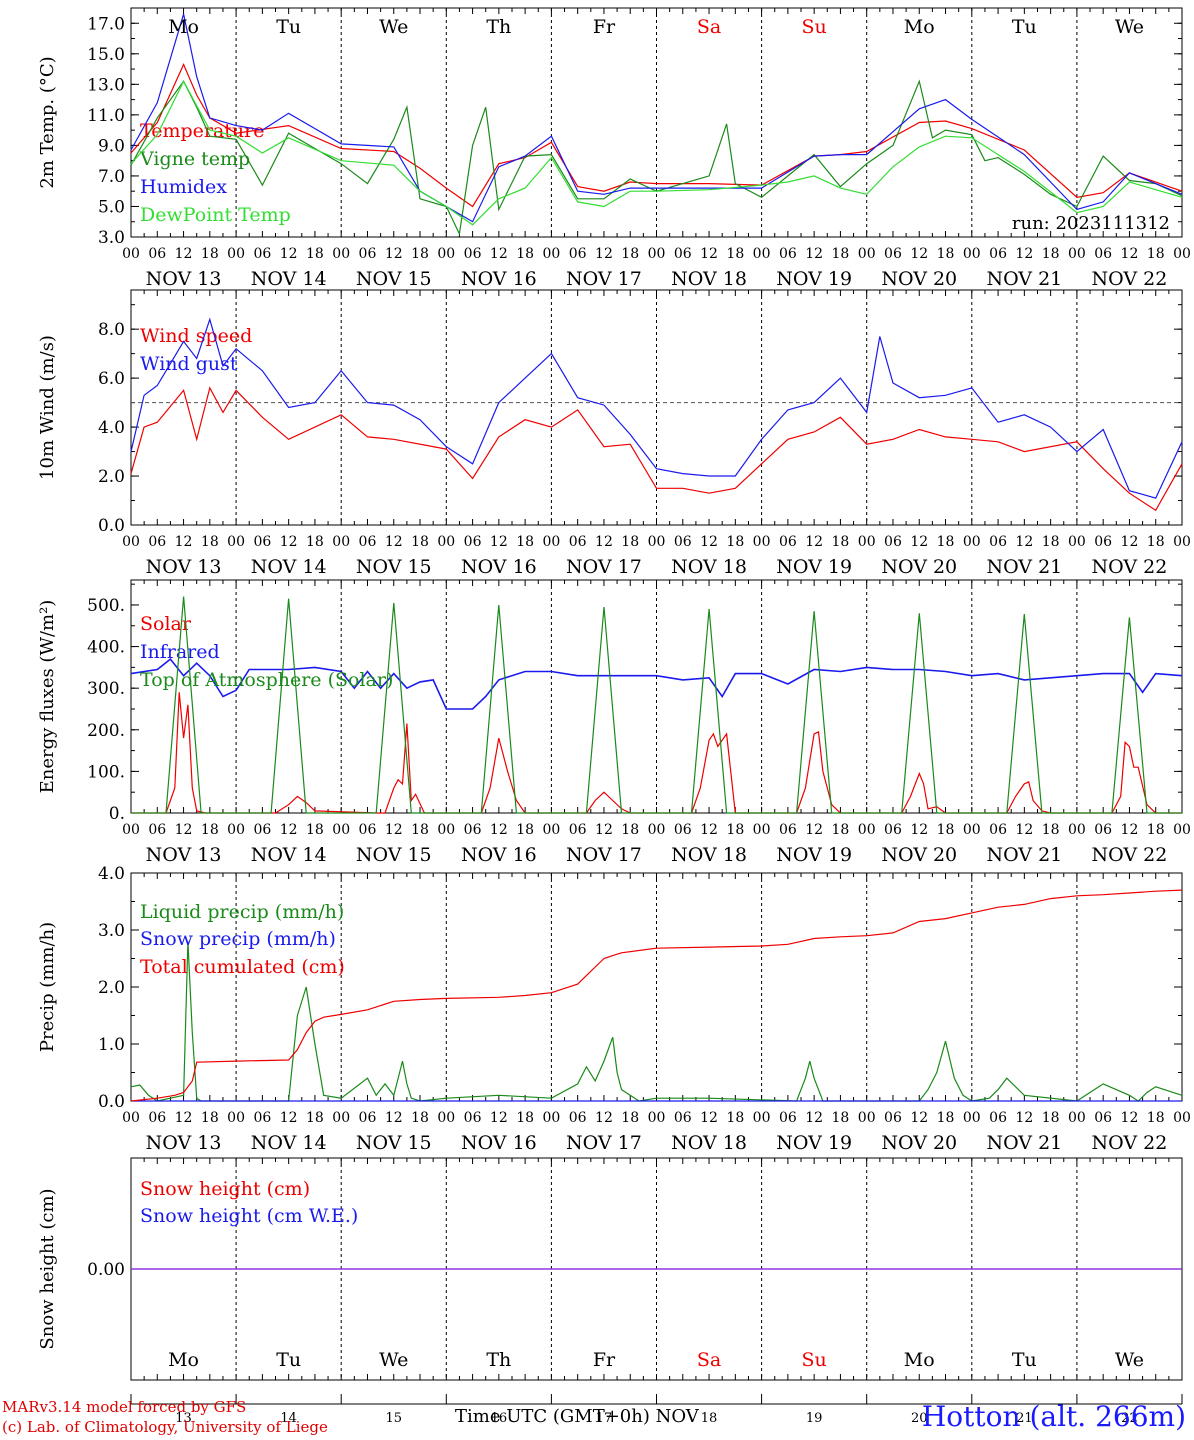 The width and height of the screenshot is (1194, 1440). I want to click on y-axis-label: Precip (mm/h), so click(47, 987).